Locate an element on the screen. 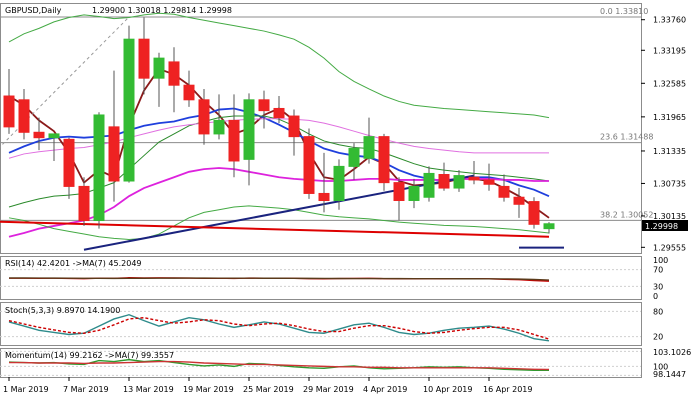  last-price-box is located at coordinates (665, 225).